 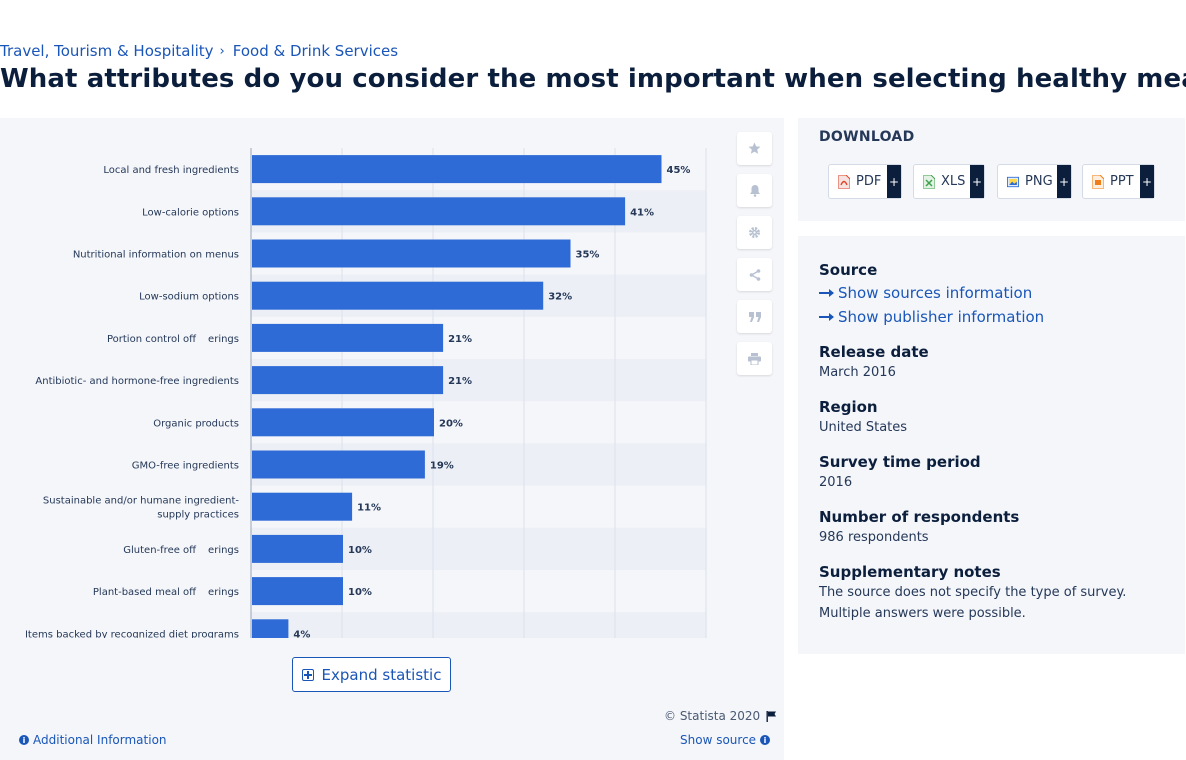 I want to click on pdf-file-icon, so click(x=844, y=181).